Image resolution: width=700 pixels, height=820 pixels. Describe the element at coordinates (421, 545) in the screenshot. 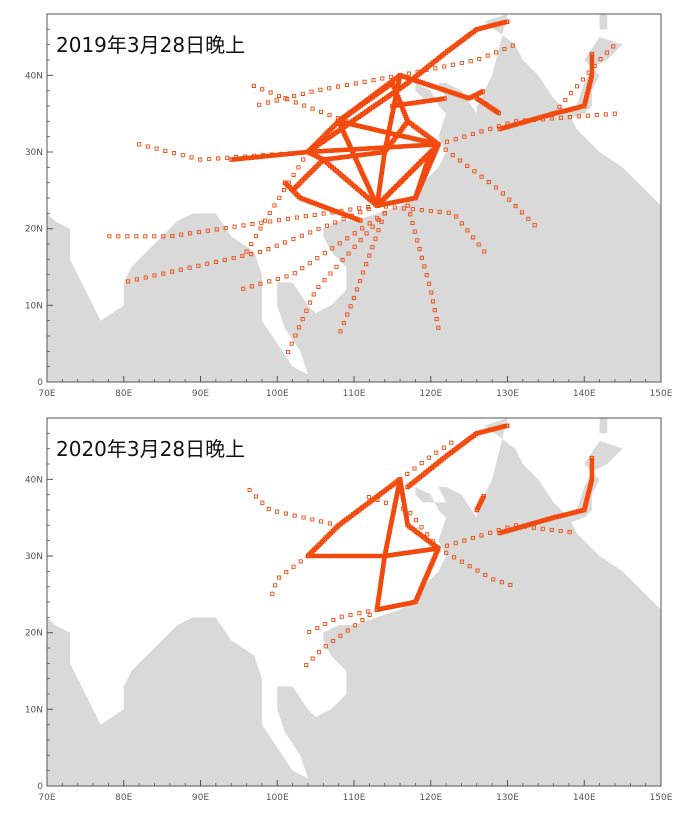

I see `flight-tracks-2020` at that location.